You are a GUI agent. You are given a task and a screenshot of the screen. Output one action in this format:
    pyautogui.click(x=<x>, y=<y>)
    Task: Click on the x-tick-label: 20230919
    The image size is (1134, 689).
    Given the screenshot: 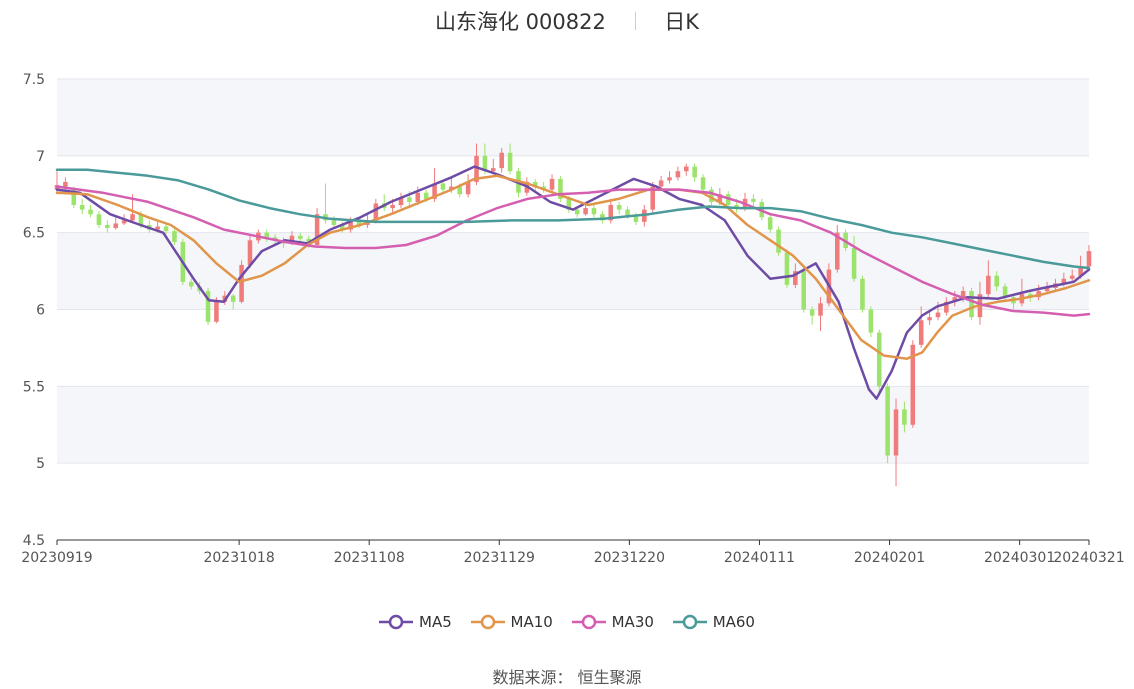 What is the action you would take?
    pyautogui.click(x=56, y=558)
    